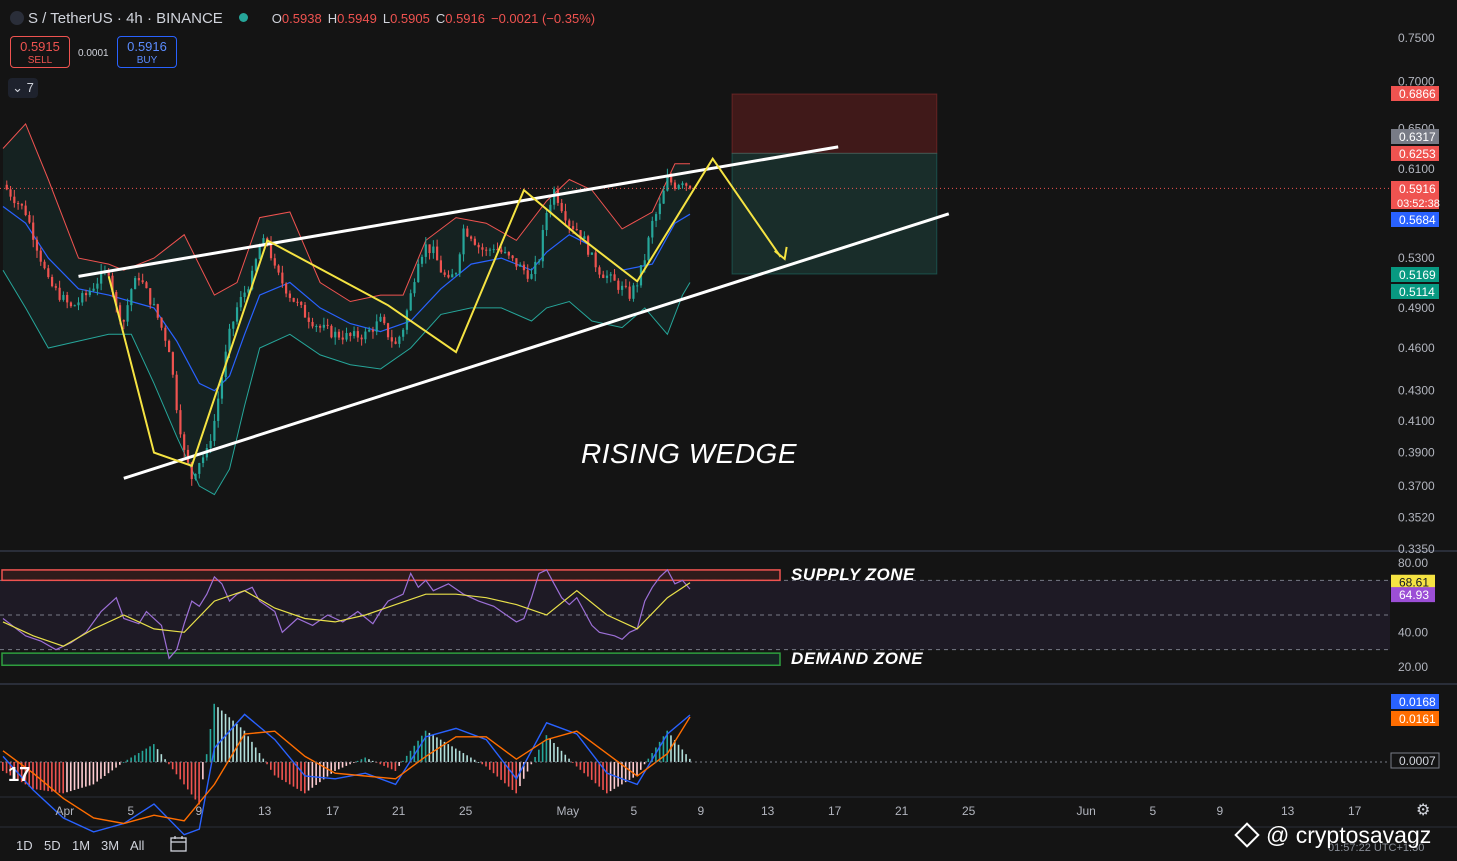 This screenshot has width=1457, height=861. I want to click on bollinger-basis-line, so click(346, 299).